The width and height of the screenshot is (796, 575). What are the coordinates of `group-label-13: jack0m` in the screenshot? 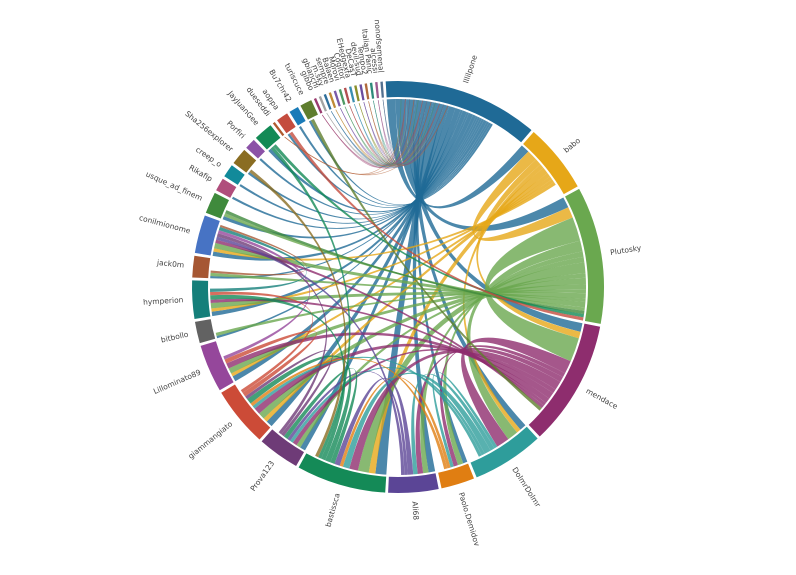 It's located at (170, 264).